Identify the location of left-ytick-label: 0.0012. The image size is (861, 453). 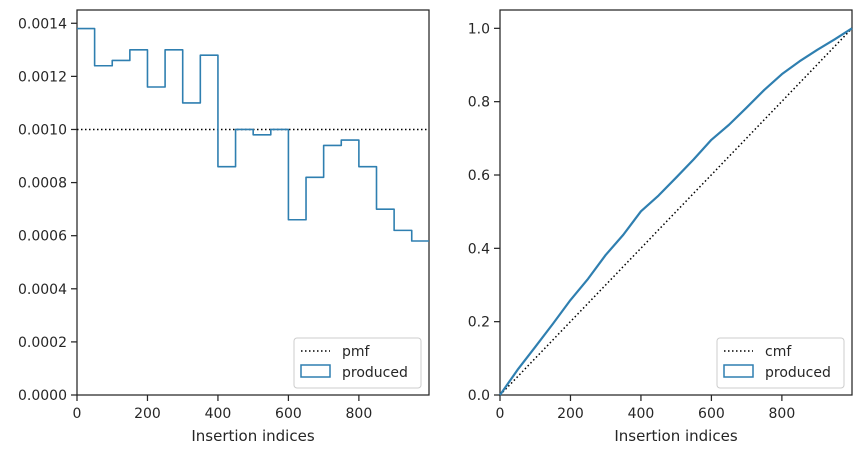
(42, 77).